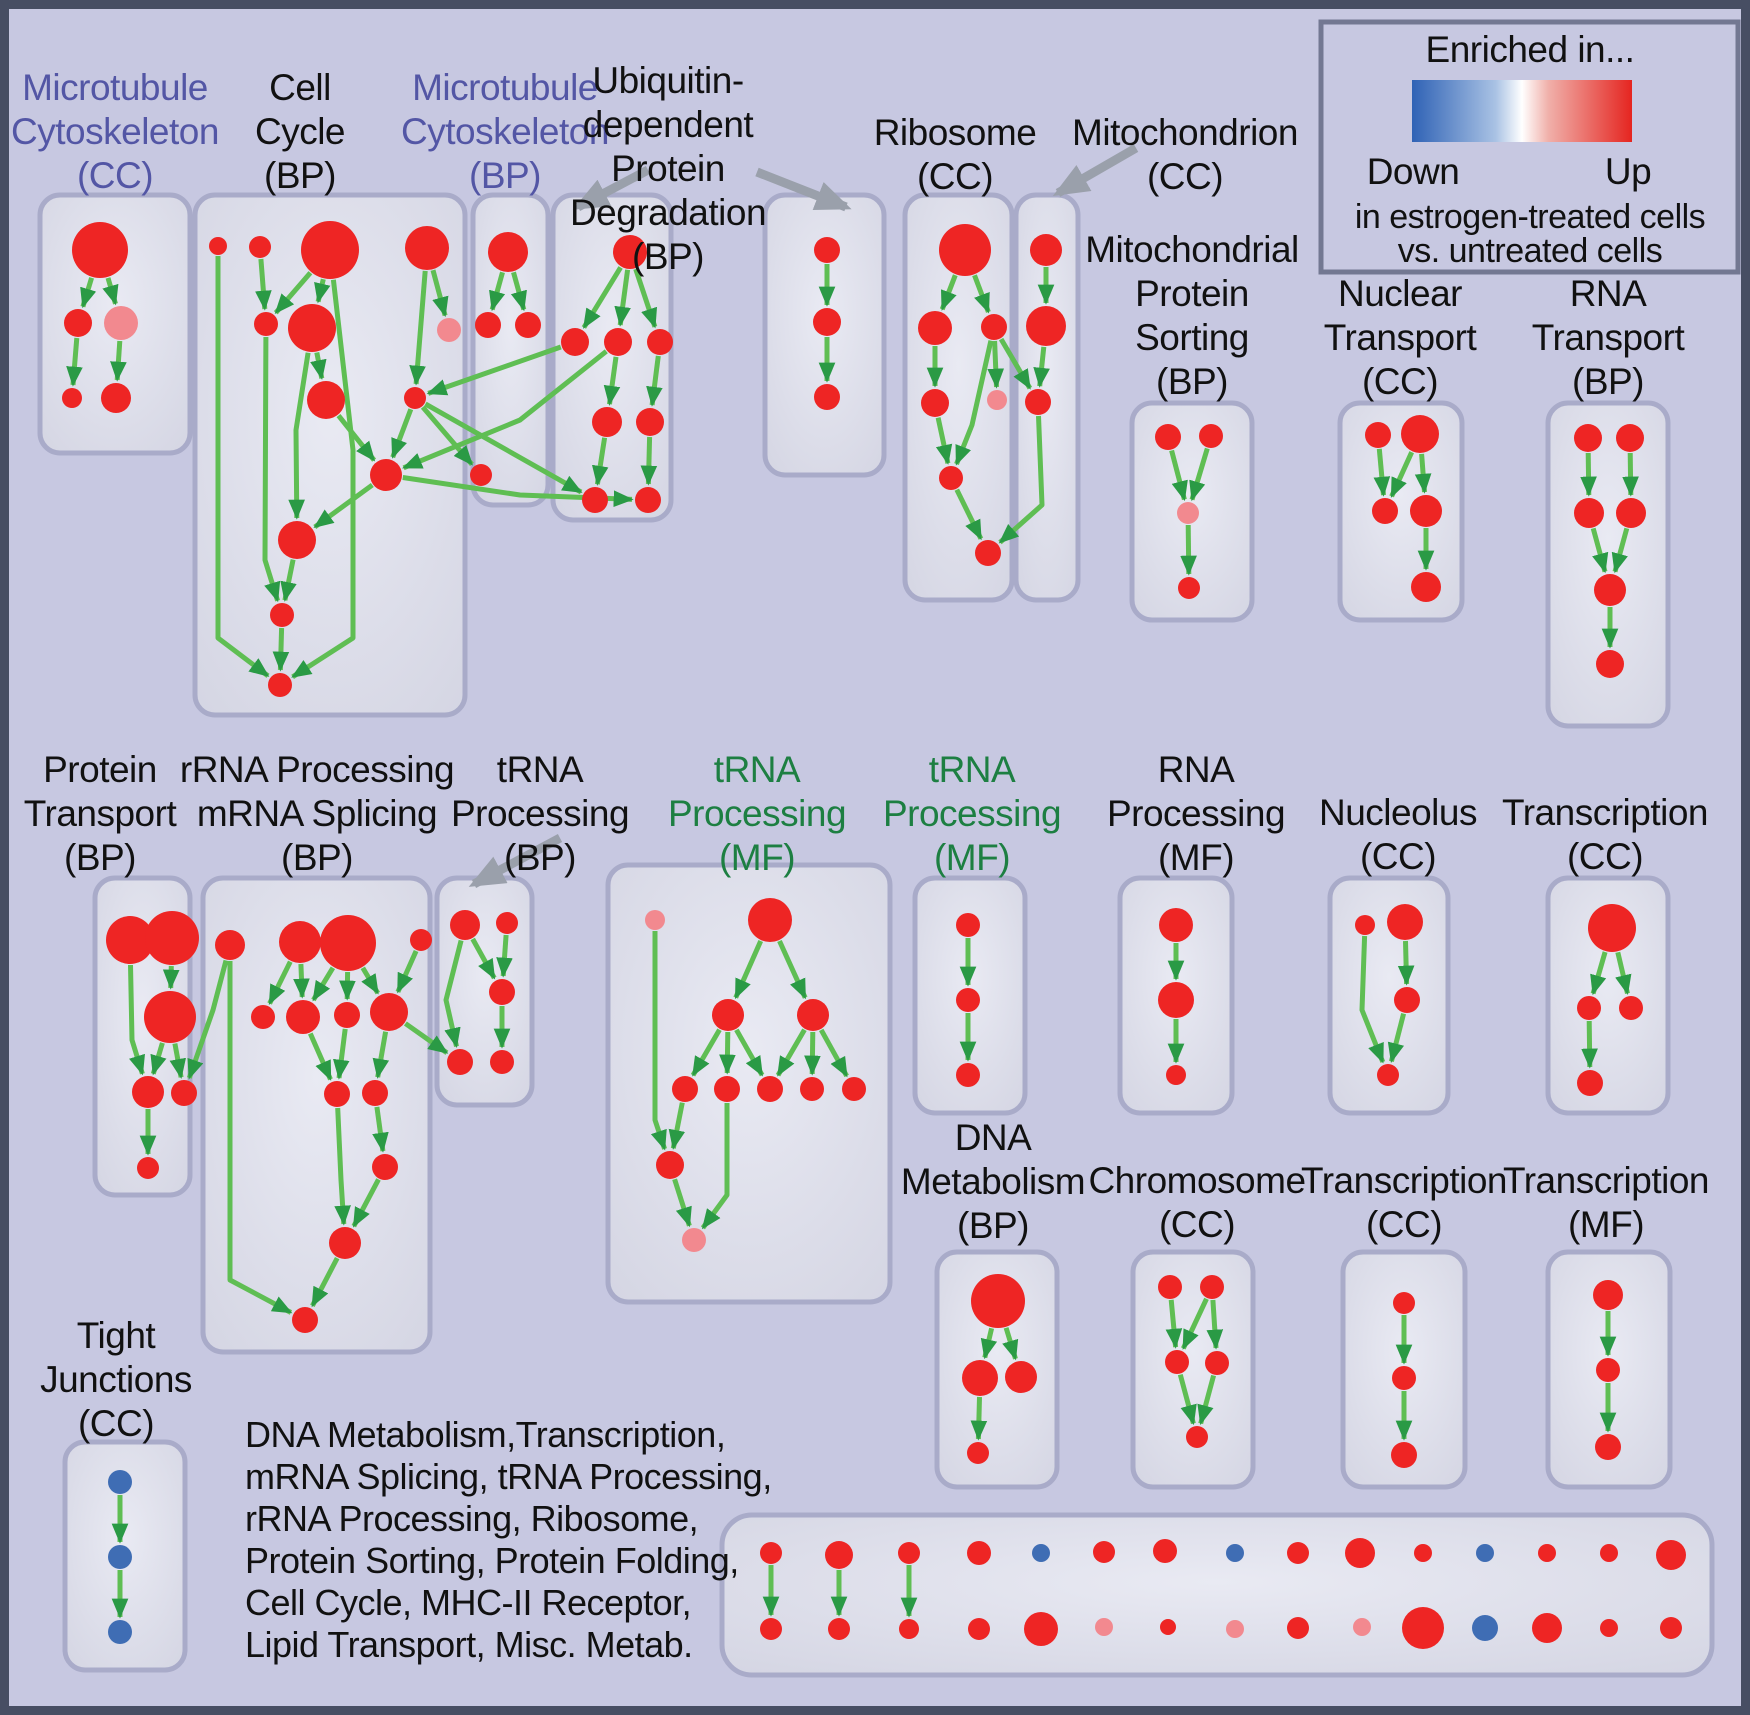 The image size is (1750, 1715). Describe the element at coordinates (1485, 1628) in the screenshot. I see `node-summary-B12` at that location.